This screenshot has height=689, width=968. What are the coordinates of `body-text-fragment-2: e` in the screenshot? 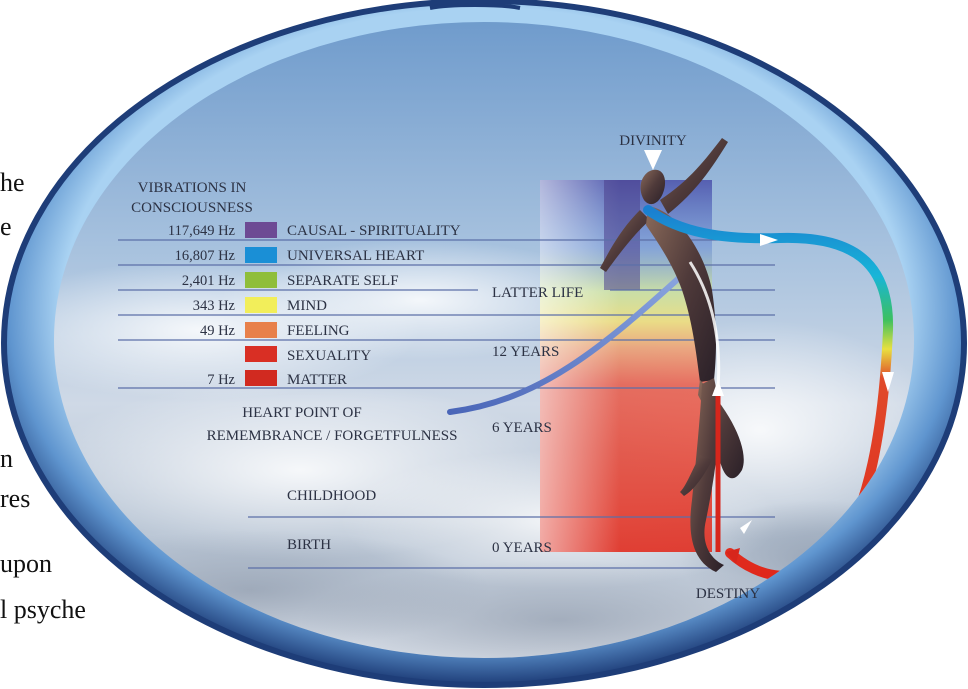 It's located at (6, 226).